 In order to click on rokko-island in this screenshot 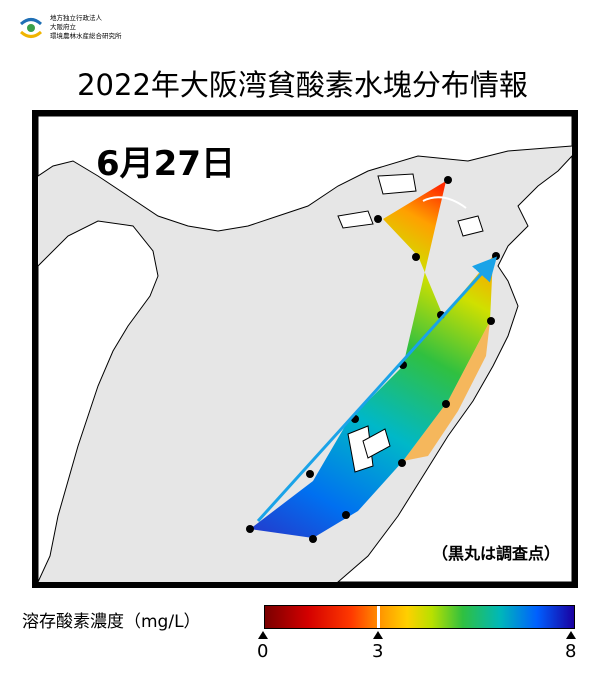, I will do `click(397, 184)`.